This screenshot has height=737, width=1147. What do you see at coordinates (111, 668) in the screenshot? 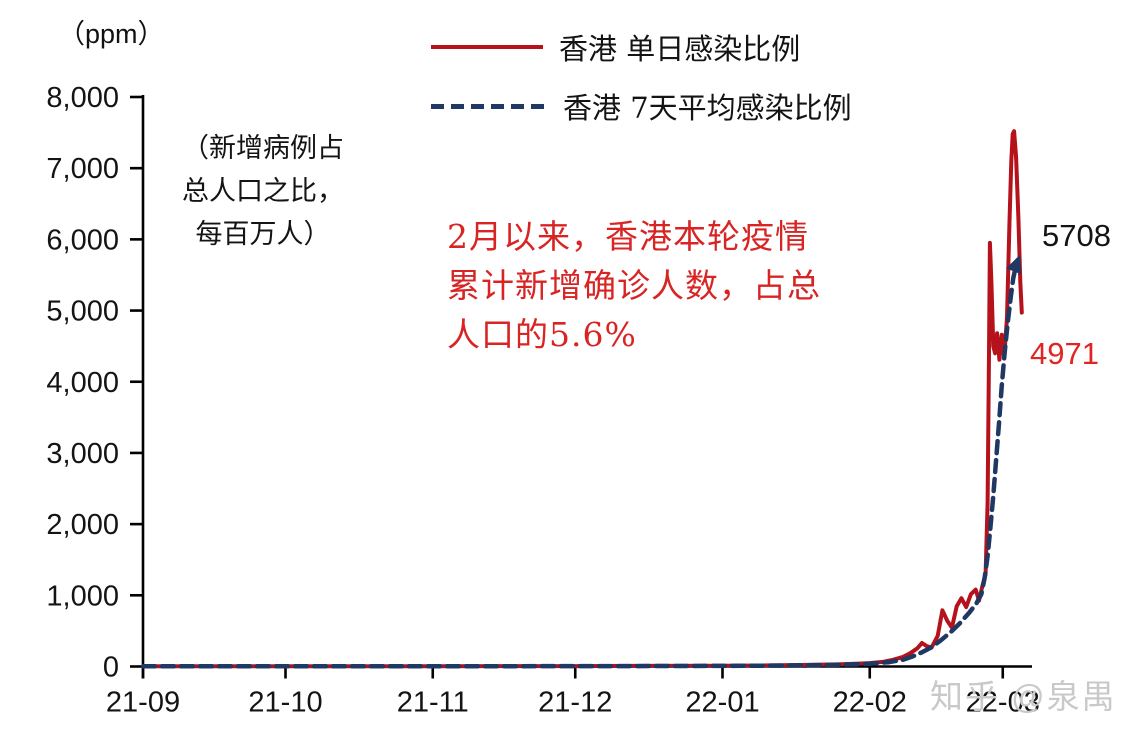
I see `y-tick-label: 0` at bounding box center [111, 668].